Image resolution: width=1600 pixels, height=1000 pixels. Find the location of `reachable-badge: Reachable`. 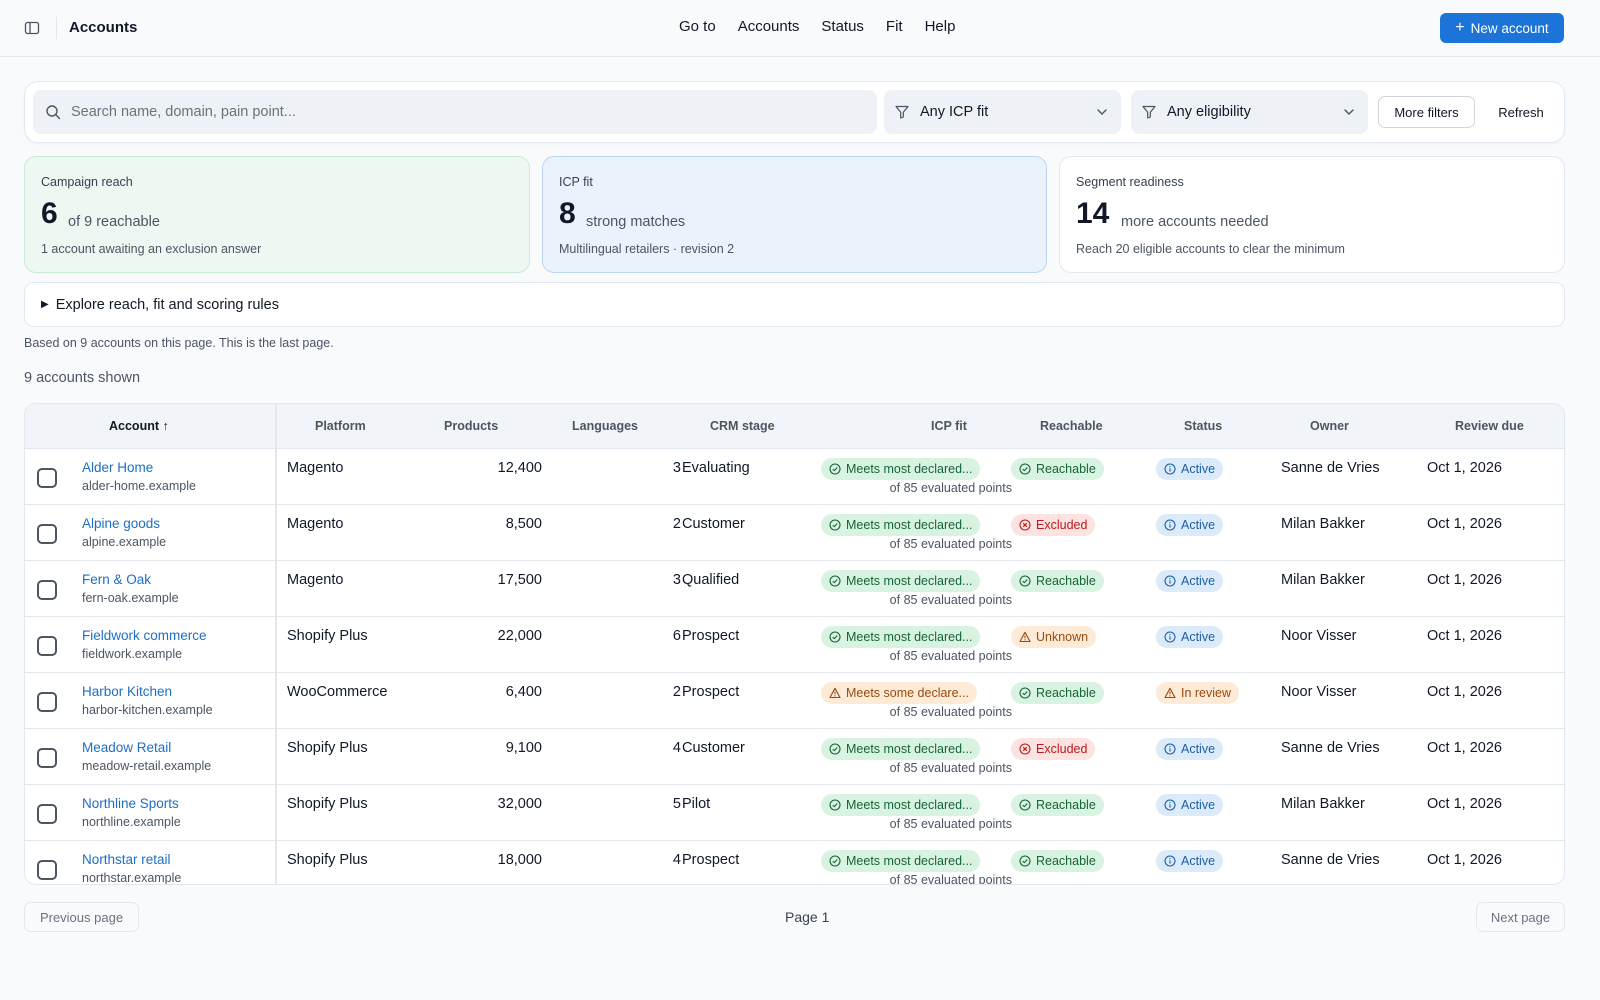

reachable-badge: Reachable is located at coordinates (1057, 861).